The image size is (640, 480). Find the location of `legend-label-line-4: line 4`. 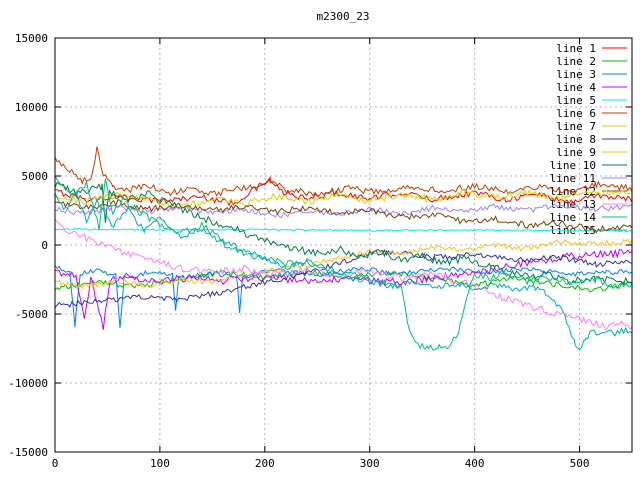

legend-label-line-4: line 4 is located at coordinates (576, 87).